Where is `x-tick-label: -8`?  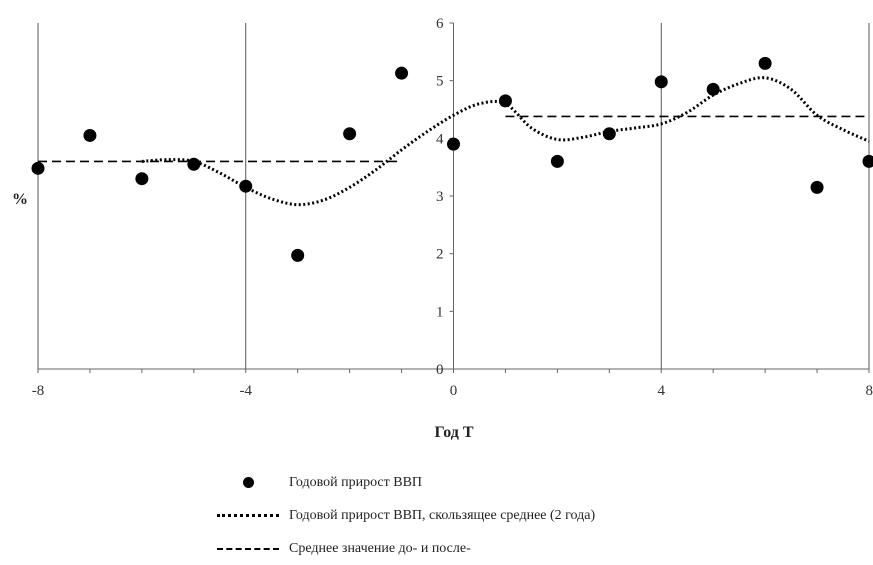
x-tick-label: -8 is located at coordinates (38, 391).